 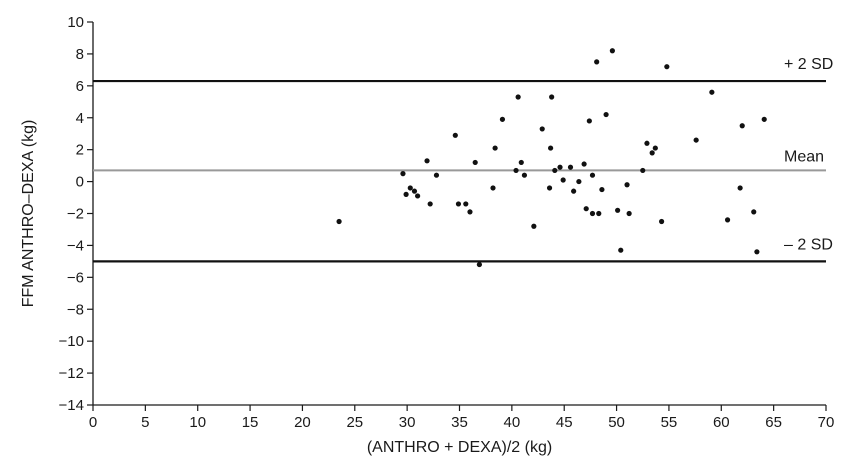 What do you see at coordinates (459, 447) in the screenshot?
I see `x-axis-title: (ANTHRO + DEXA)/2 (kg)` at bounding box center [459, 447].